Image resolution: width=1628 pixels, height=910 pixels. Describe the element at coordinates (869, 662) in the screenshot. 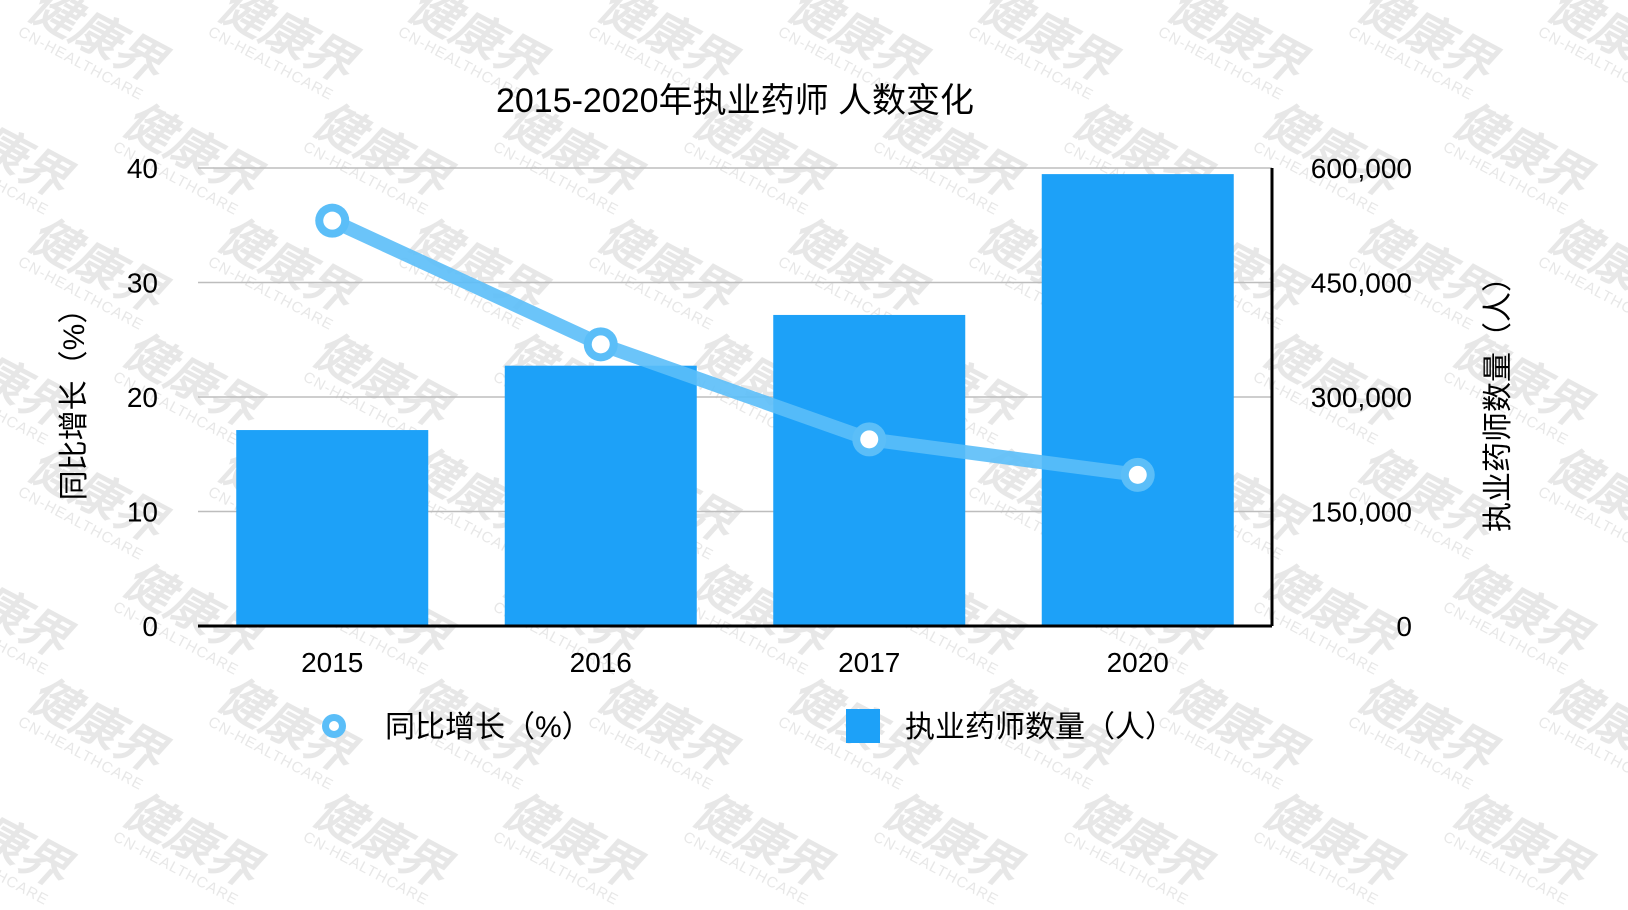

I see `x-tick-label: 2017` at that location.